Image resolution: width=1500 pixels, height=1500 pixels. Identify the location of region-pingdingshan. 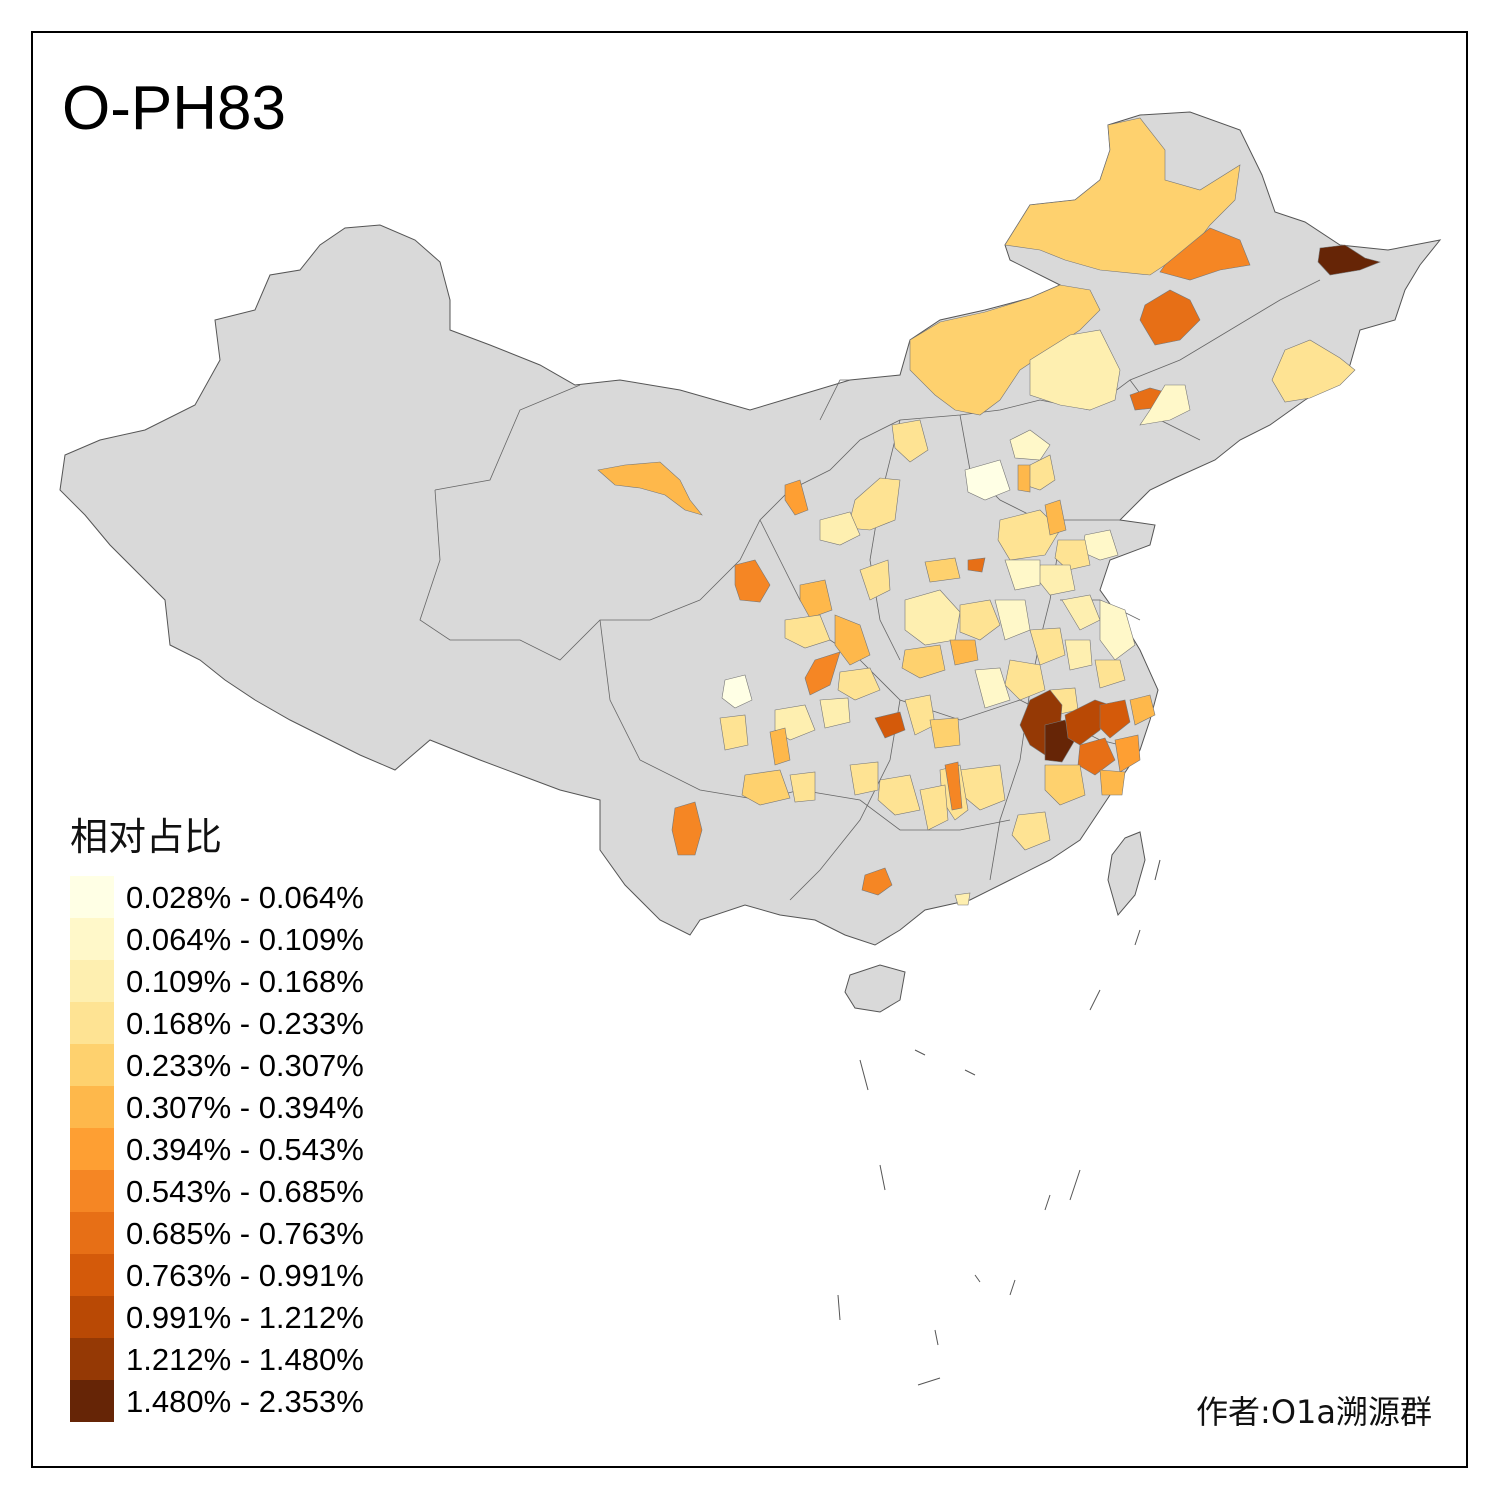
(980, 620).